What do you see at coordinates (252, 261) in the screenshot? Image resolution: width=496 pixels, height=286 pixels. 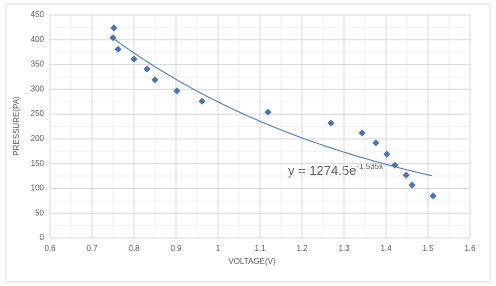 I see `x-axis-title: VOLTAGE(V)` at bounding box center [252, 261].